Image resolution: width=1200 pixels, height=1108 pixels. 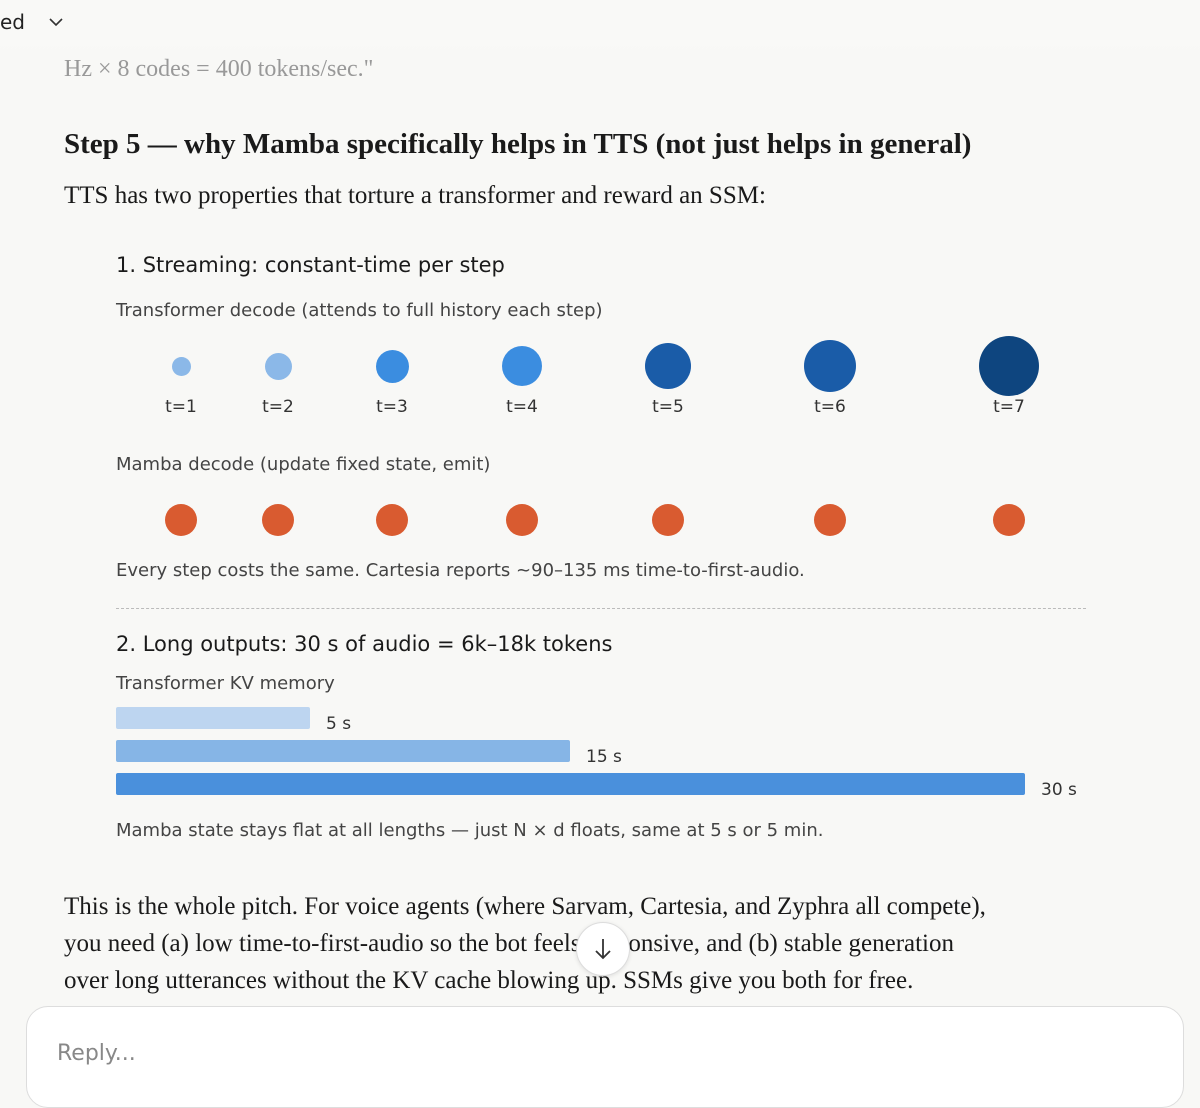 What do you see at coordinates (1009, 407) in the screenshot?
I see `step-label: t=7` at bounding box center [1009, 407].